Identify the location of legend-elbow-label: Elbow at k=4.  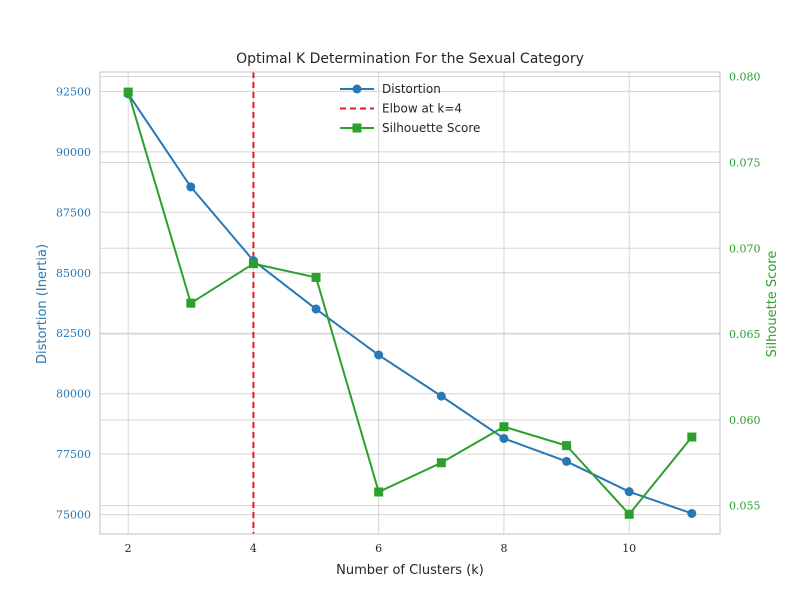
(422, 109).